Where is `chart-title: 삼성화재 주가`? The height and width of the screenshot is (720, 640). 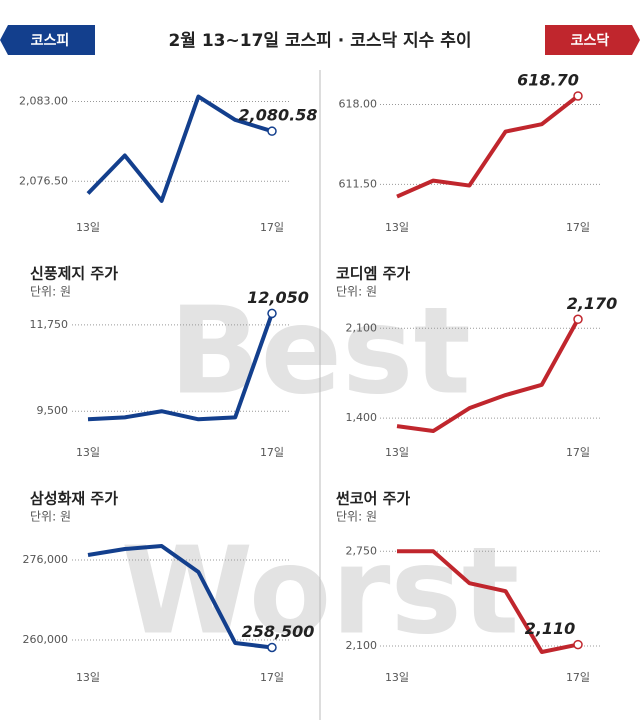
chart-title: 삼성화재 주가 is located at coordinates (74, 499).